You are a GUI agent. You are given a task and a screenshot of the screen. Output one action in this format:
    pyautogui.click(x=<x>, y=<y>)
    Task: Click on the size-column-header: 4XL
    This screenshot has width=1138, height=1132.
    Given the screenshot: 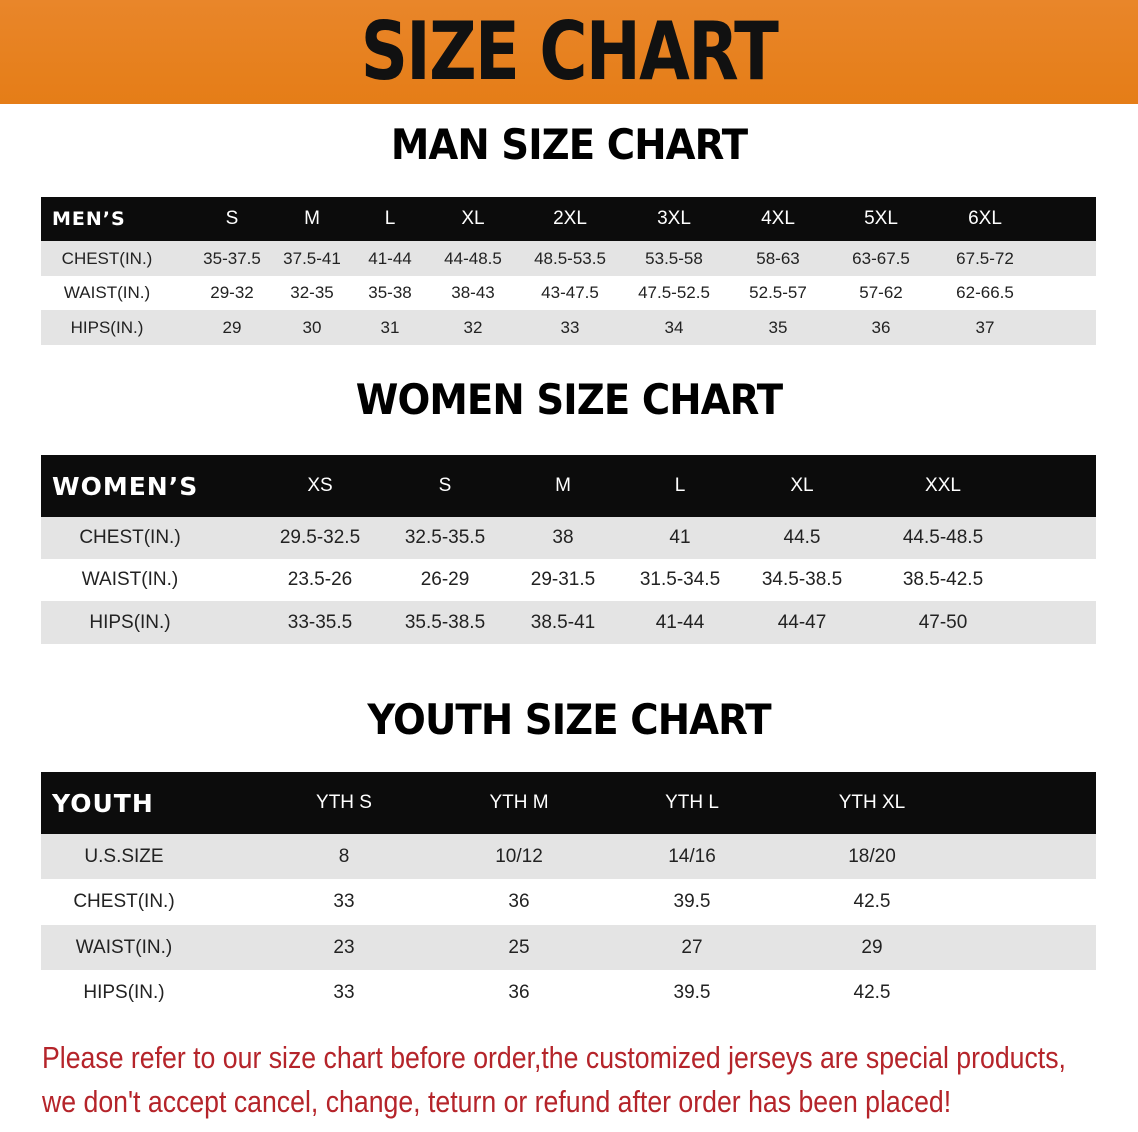 What is the action you would take?
    pyautogui.click(x=778, y=218)
    